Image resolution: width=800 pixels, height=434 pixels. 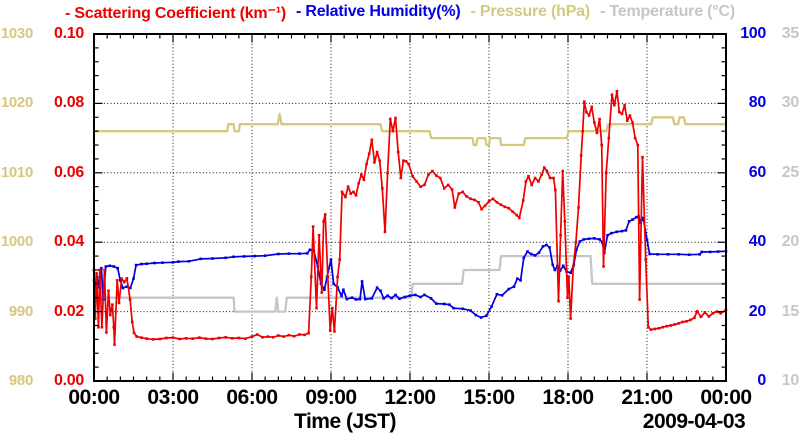 I want to click on xtick-6: 18:00, so click(x=568, y=397).